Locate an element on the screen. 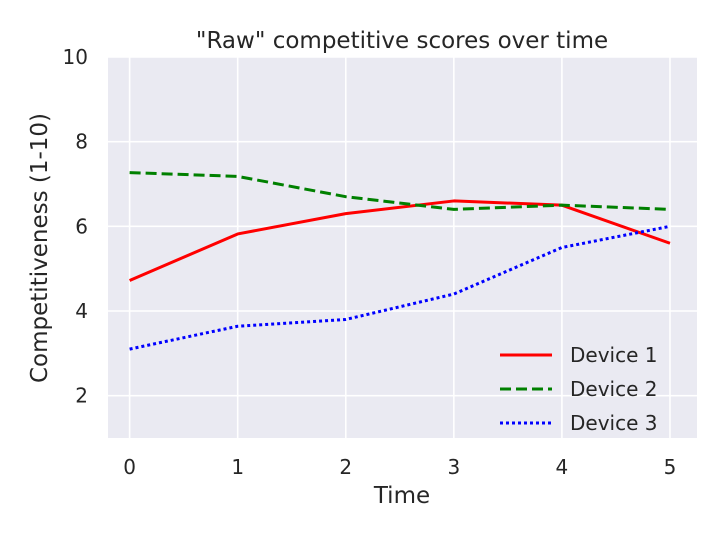 The width and height of the screenshot is (725, 539). y-tick-label: 2 is located at coordinates (81, 396).